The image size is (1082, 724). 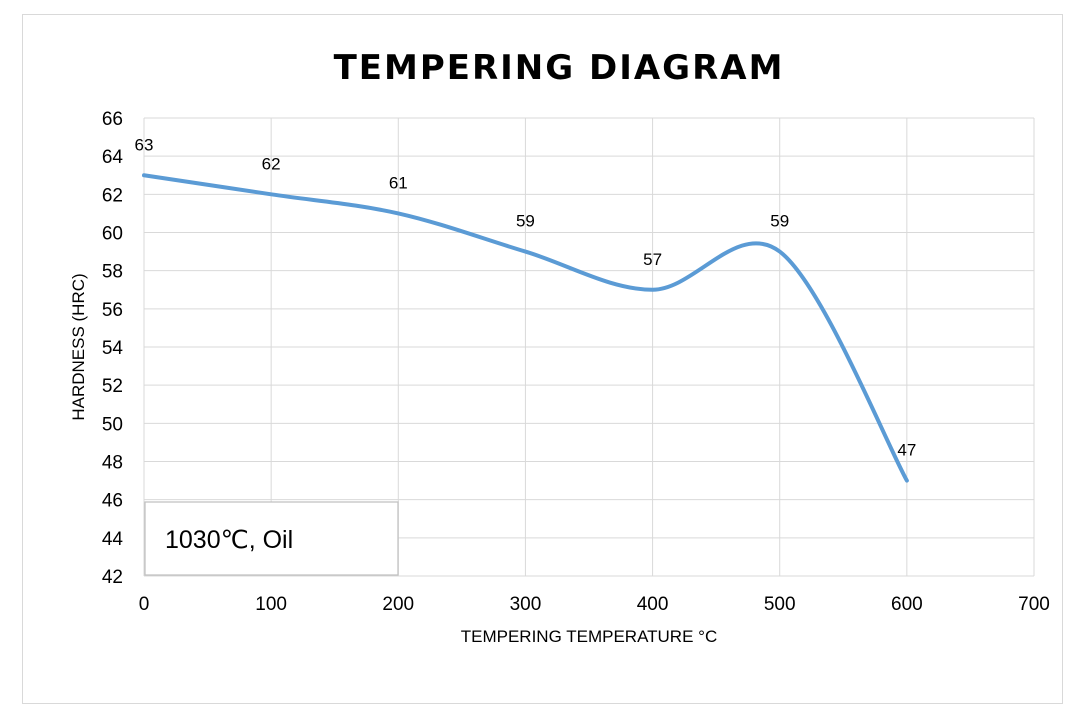 I want to click on x-tick-labels: 0 100 200 300 400 500 600 700, so click(x=594, y=604).